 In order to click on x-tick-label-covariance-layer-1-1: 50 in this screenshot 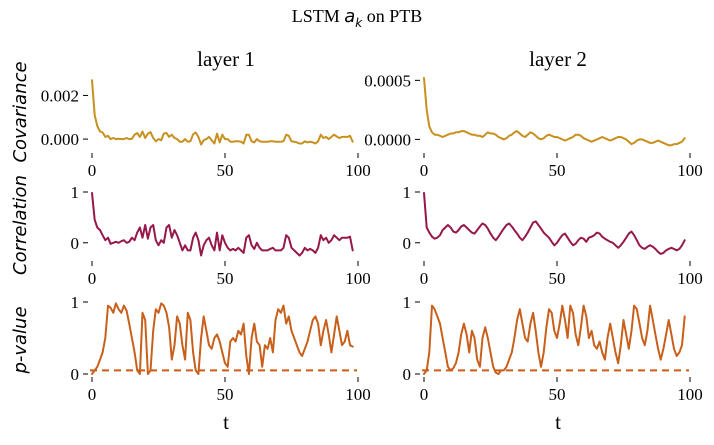, I will do `click(225, 170)`.